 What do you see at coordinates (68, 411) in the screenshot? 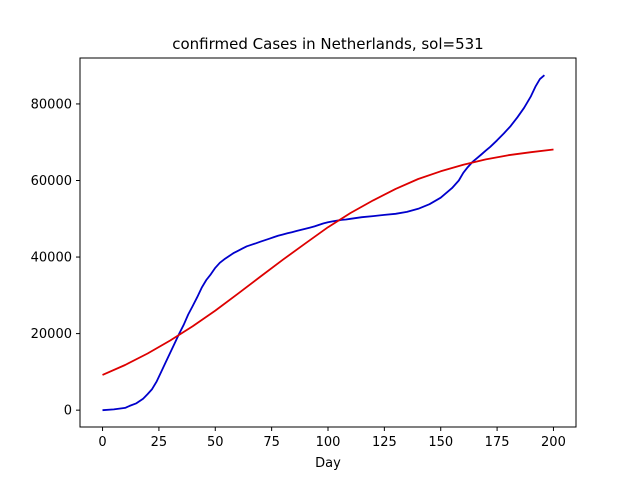
I see `y-tick-label: 0` at bounding box center [68, 411].